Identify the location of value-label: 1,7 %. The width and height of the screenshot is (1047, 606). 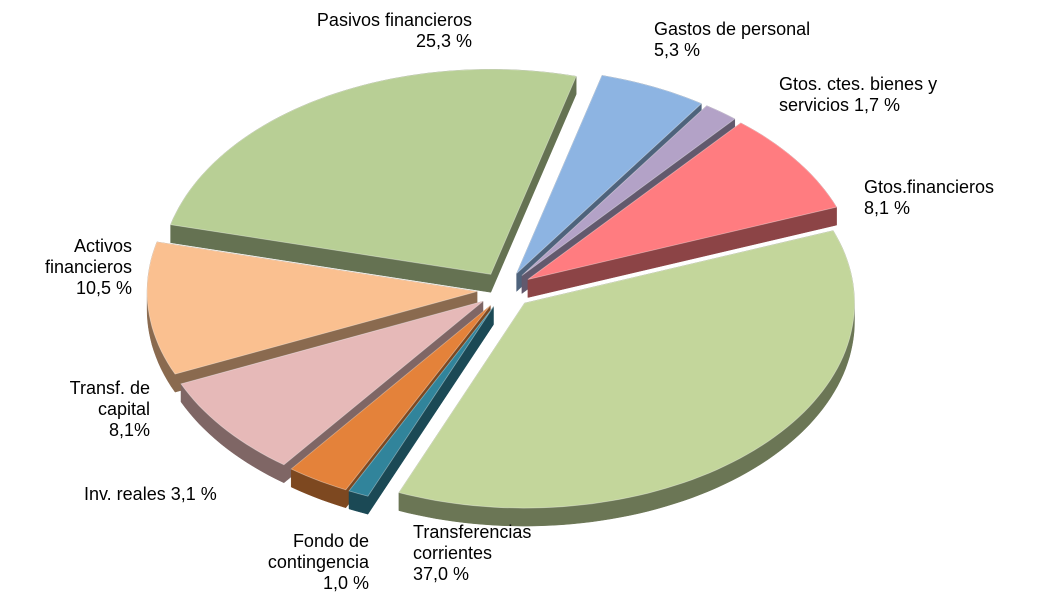
(877, 105).